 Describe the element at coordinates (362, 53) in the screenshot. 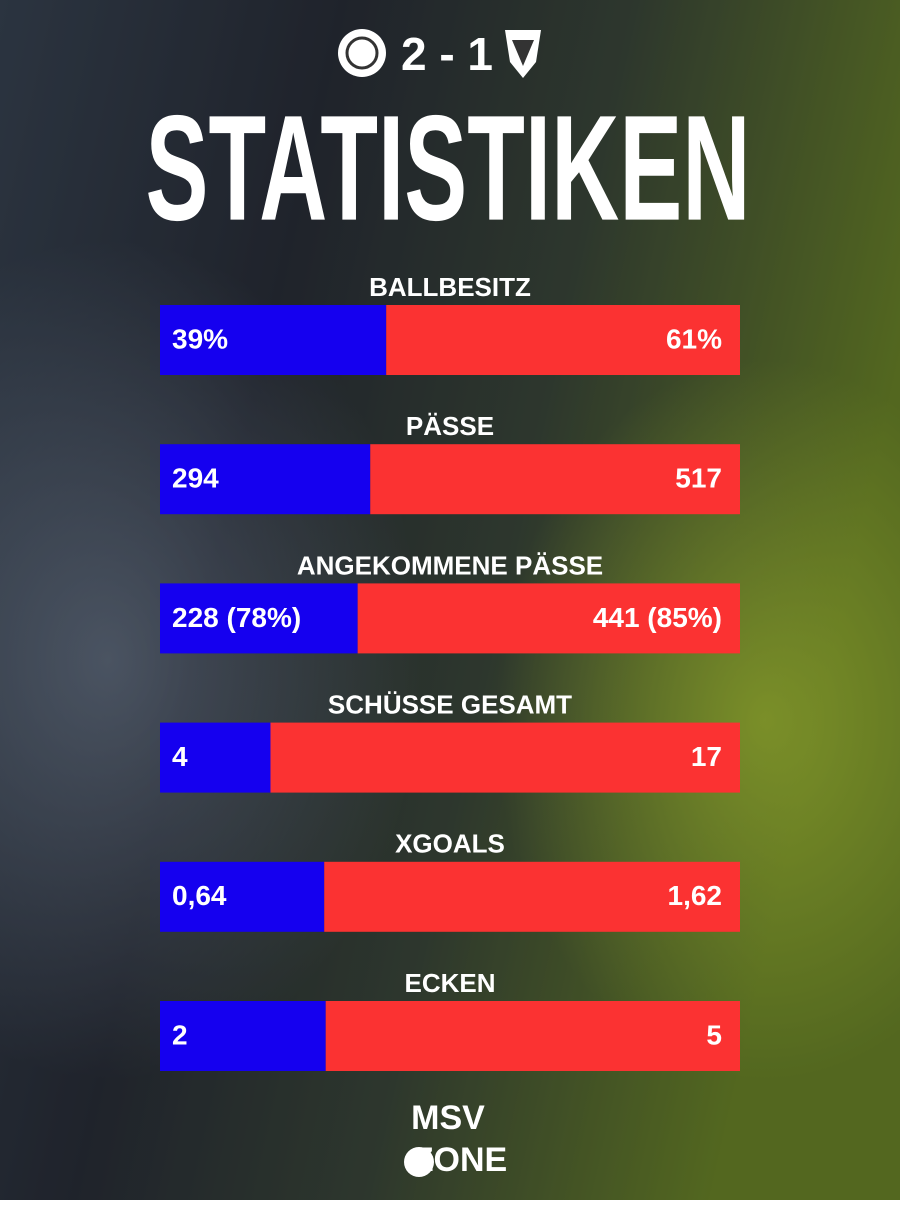

I see `home-logo` at that location.